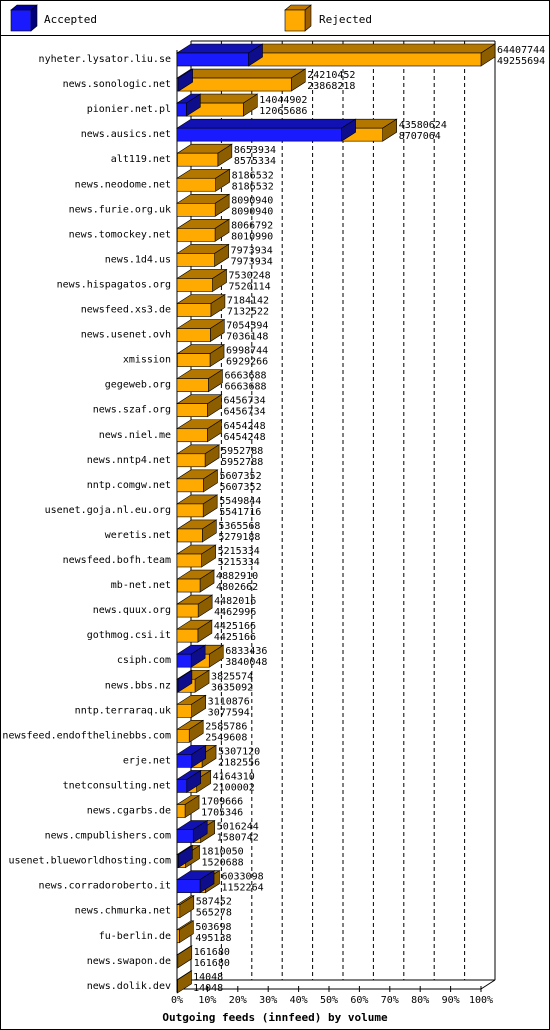  Describe the element at coordinates (214, 902) in the screenshot. I see `value-label-accepted: 587452` at that location.